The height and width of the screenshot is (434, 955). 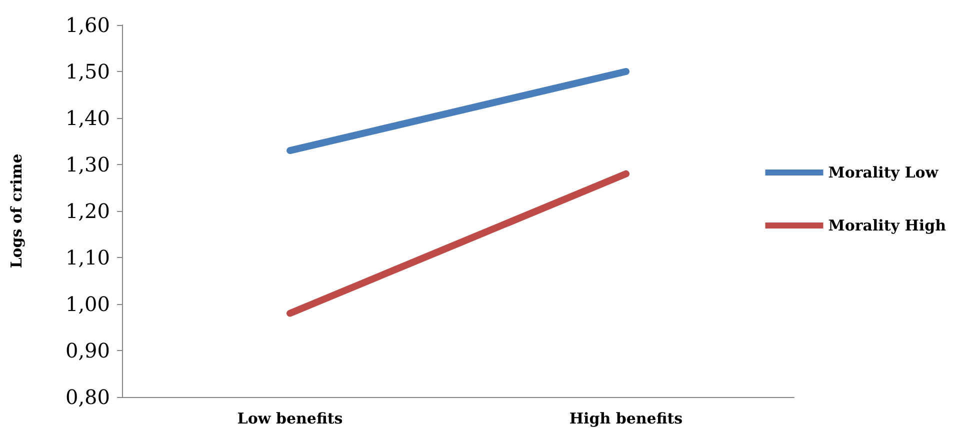 What do you see at coordinates (87, 258) in the screenshot?
I see `y-tick-label: 1,10` at bounding box center [87, 258].